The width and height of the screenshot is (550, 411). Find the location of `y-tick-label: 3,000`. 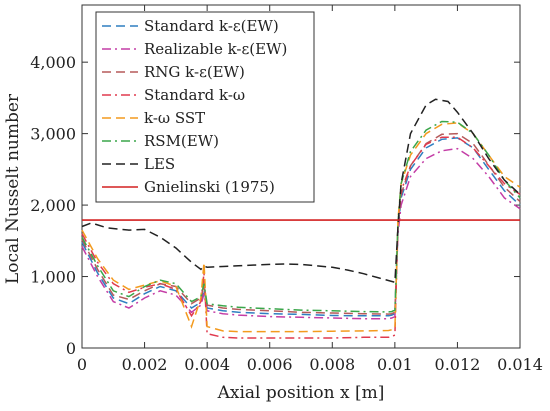

y-tick-label: 3,000 is located at coordinates (53, 134).